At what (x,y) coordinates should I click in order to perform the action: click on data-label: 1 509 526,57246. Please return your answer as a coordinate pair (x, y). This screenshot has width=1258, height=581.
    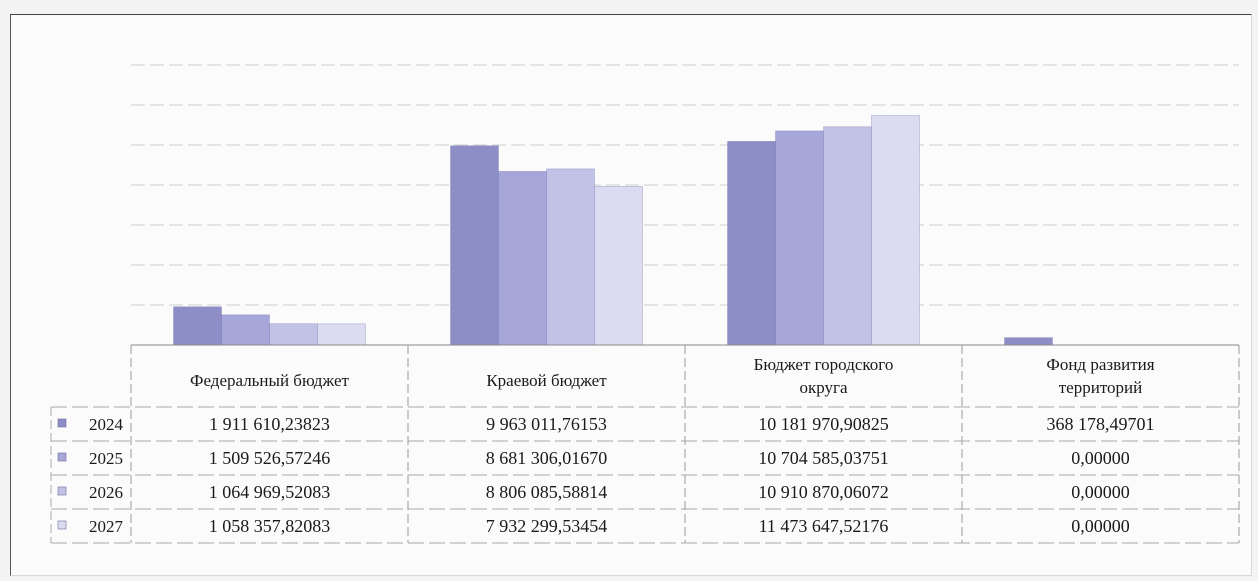
    Looking at the image, I should click on (270, 458).